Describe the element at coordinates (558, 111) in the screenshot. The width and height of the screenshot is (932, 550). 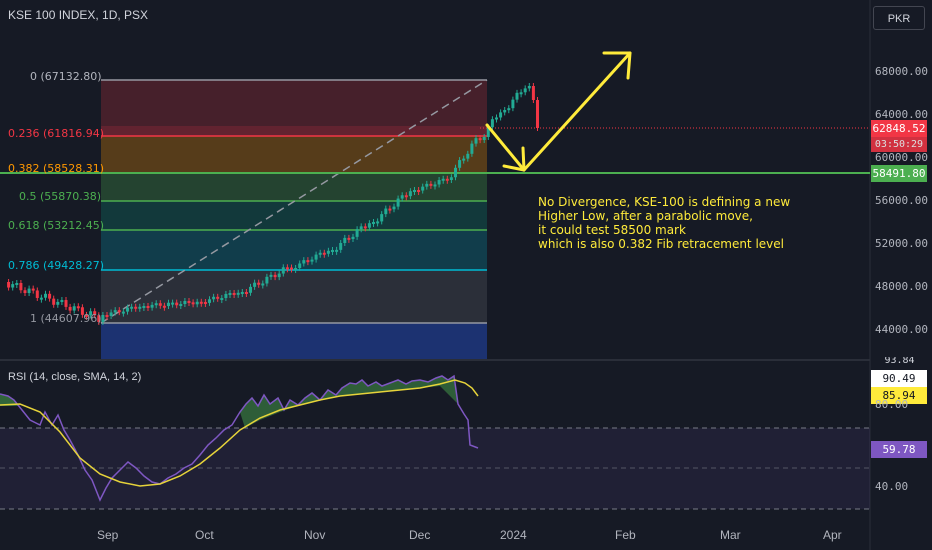
I see `projection-arrows` at that location.